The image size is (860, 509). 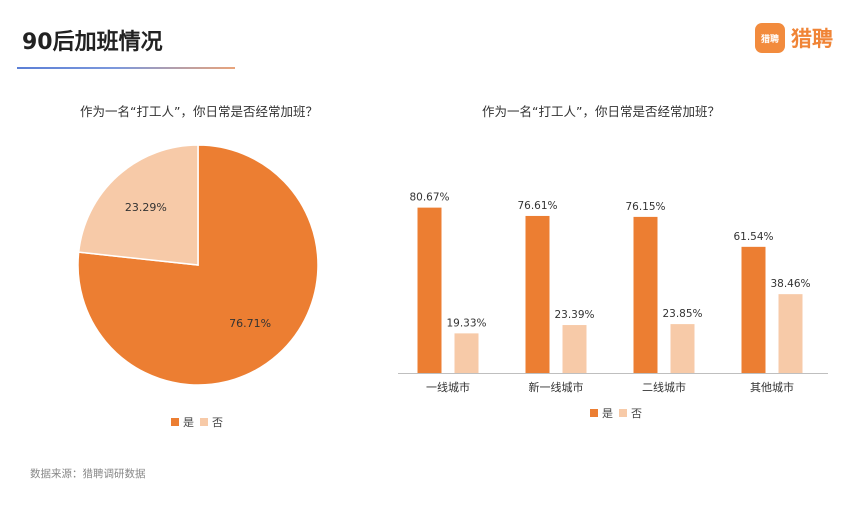 What do you see at coordinates (664, 387) in the screenshot?
I see `bar-category-label-2: 二线城市` at bounding box center [664, 387].